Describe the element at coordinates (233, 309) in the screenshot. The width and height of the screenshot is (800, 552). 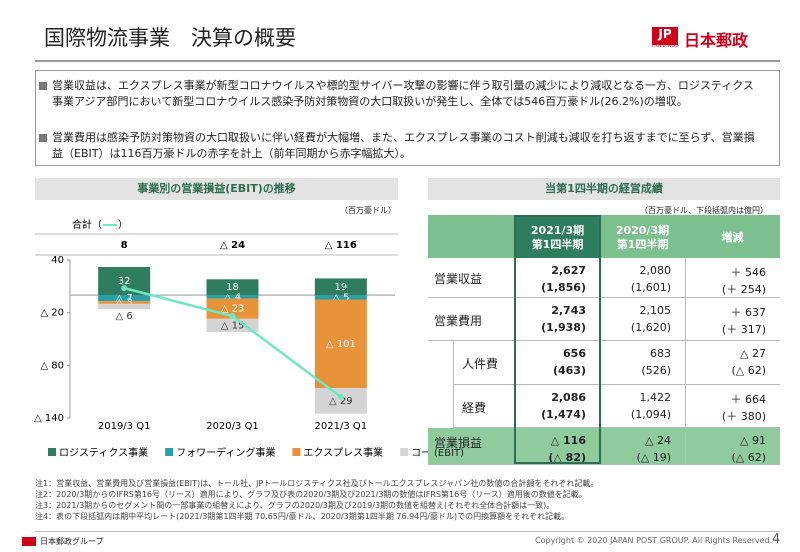
I see `data-label: △ 23` at that location.